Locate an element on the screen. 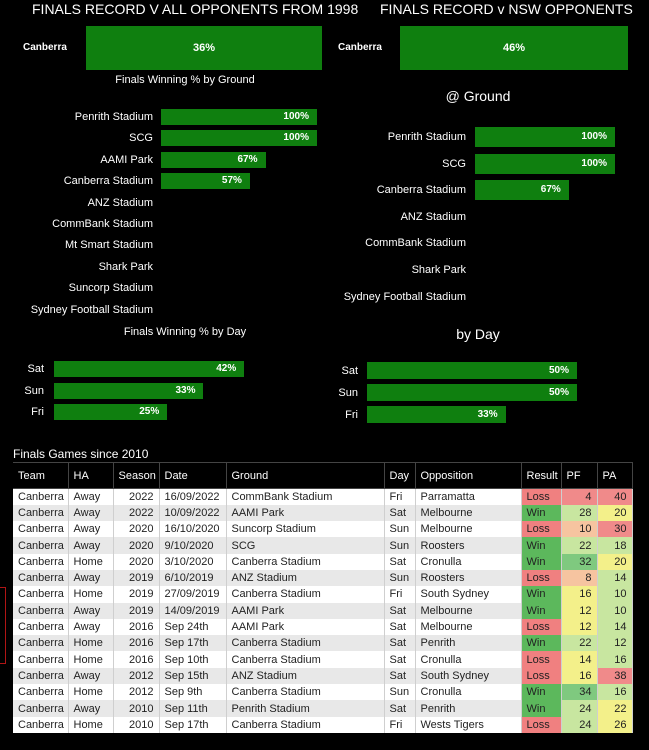 The height and width of the screenshot is (750, 649). overall-nsw-label: Canberra is located at coordinates (360, 47).